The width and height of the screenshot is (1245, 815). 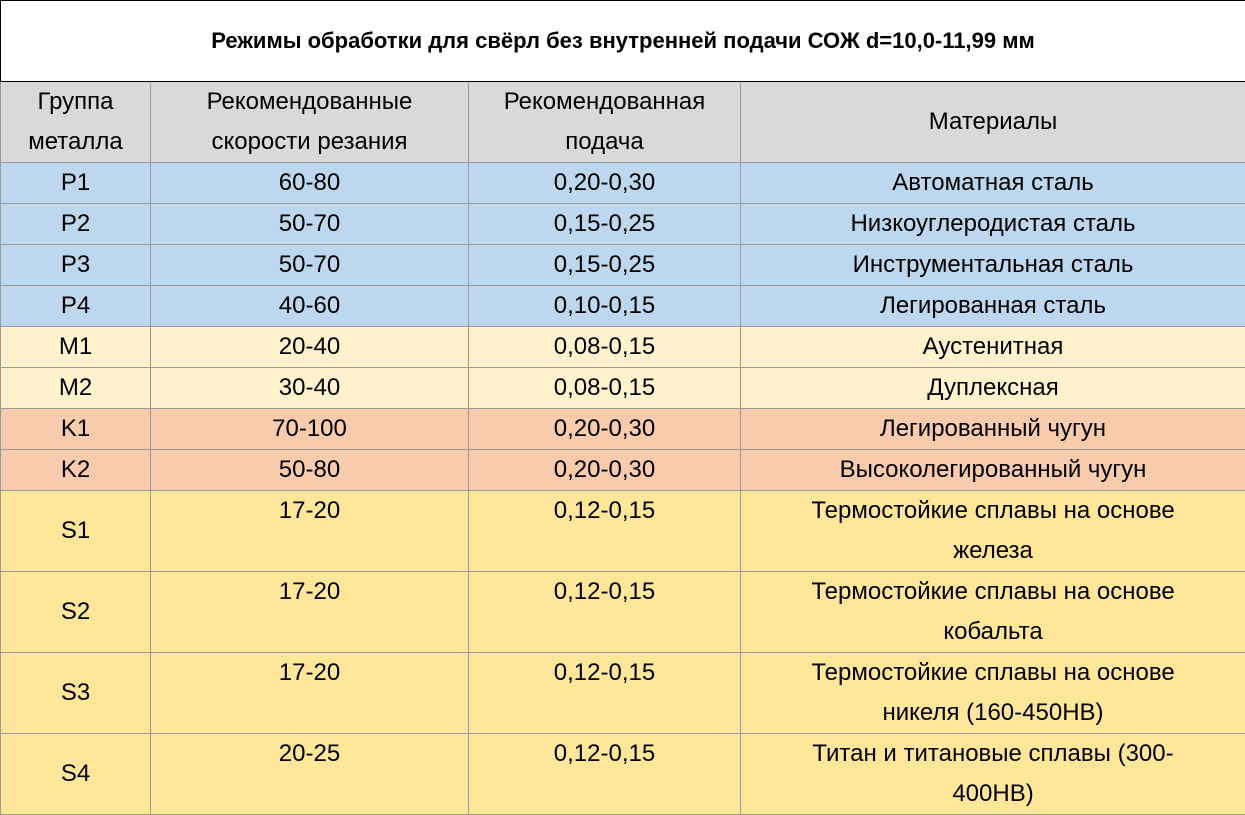 What do you see at coordinates (76, 347) in the screenshot?
I see `cell-group: M1` at bounding box center [76, 347].